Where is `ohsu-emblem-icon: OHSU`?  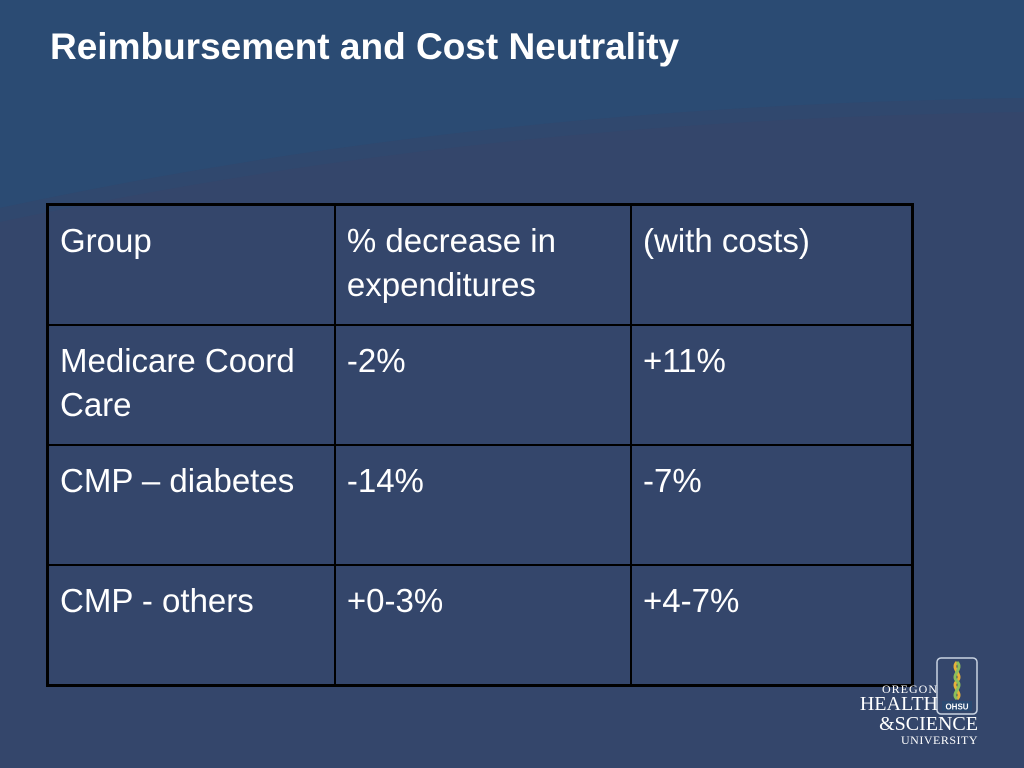
ohsu-emblem-icon: OHSU is located at coordinates (957, 686).